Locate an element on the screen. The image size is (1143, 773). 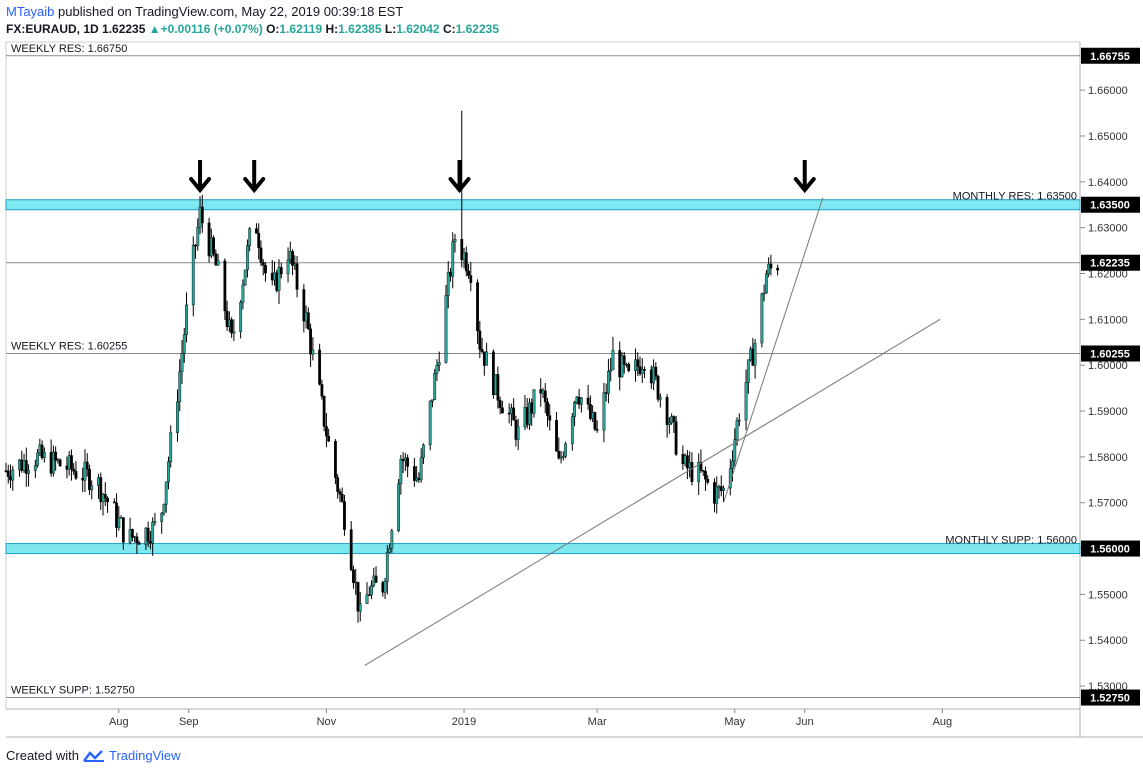
tradingview-logo-icon is located at coordinates (93, 755).